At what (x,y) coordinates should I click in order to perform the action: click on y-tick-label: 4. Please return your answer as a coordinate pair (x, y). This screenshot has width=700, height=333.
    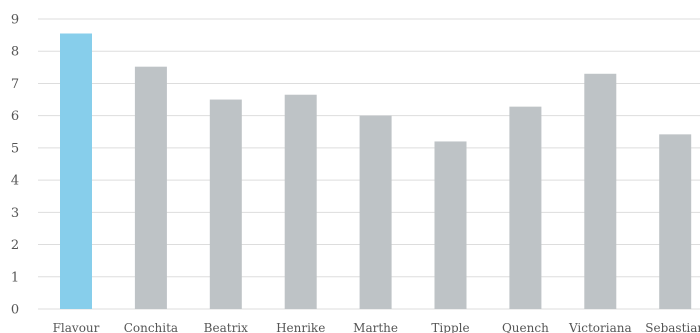
    Looking at the image, I should click on (15, 181).